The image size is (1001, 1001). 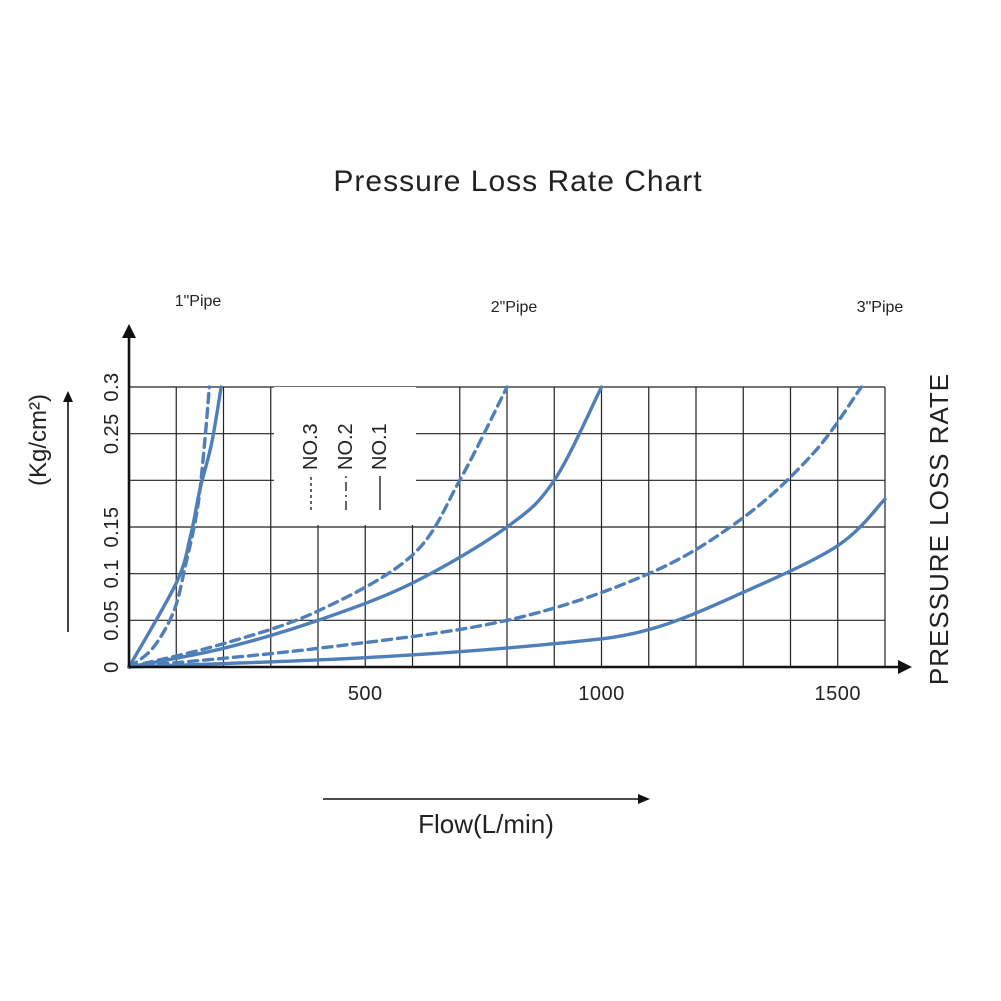 I want to click on y-tick-label: 0.3, so click(x=112, y=386).